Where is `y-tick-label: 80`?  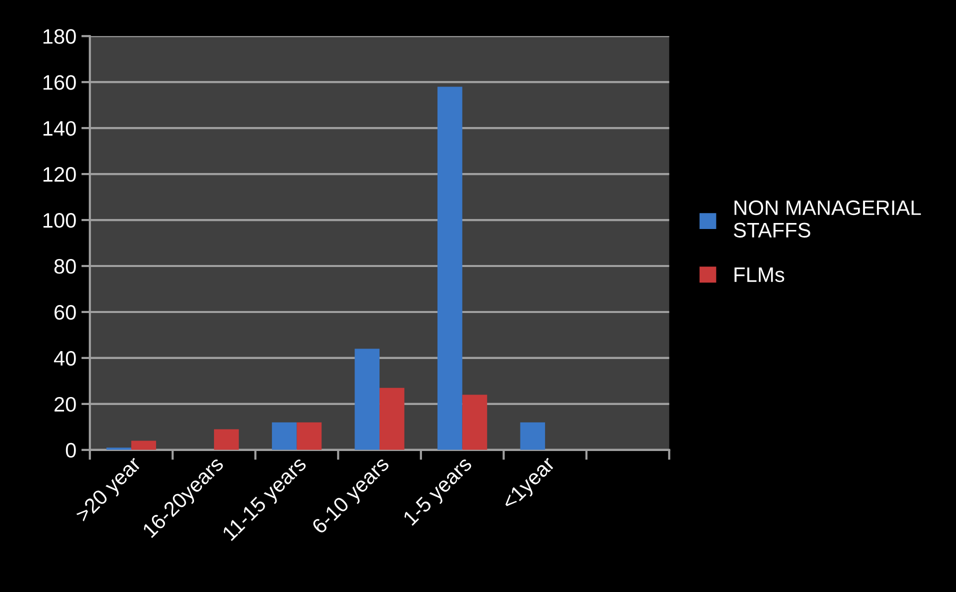 y-tick-label: 80 is located at coordinates (65, 266).